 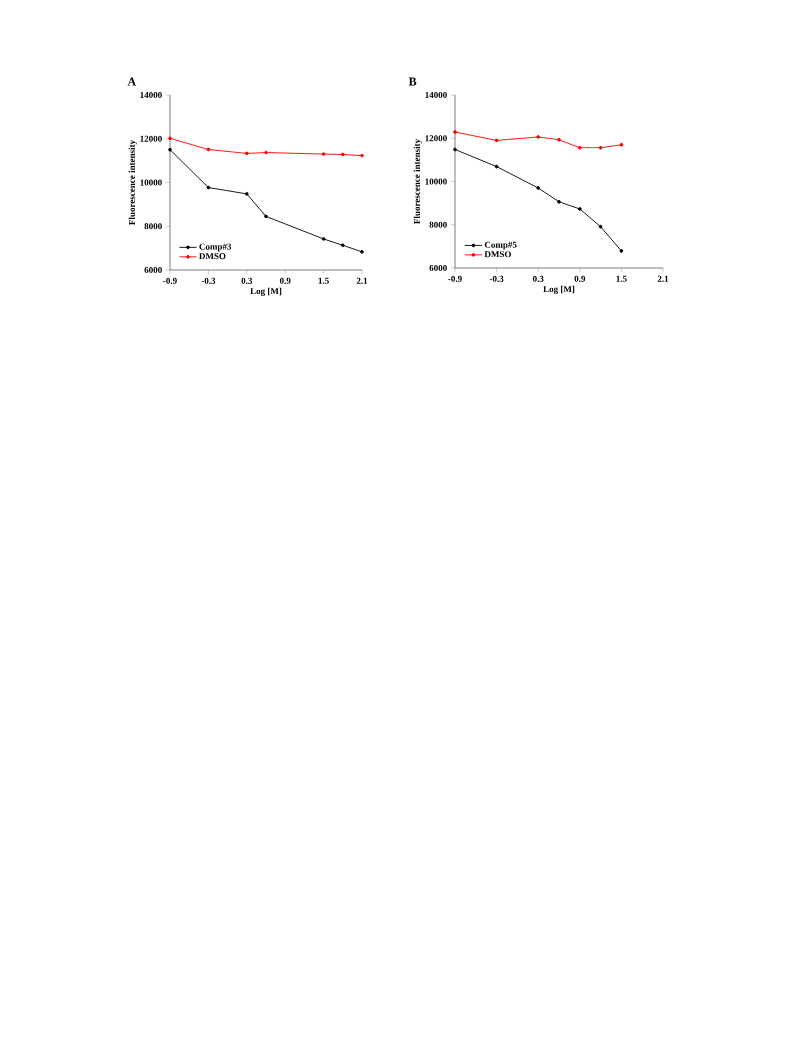 What do you see at coordinates (215, 247) in the screenshot?
I see `legend-label: Comp#3` at bounding box center [215, 247].